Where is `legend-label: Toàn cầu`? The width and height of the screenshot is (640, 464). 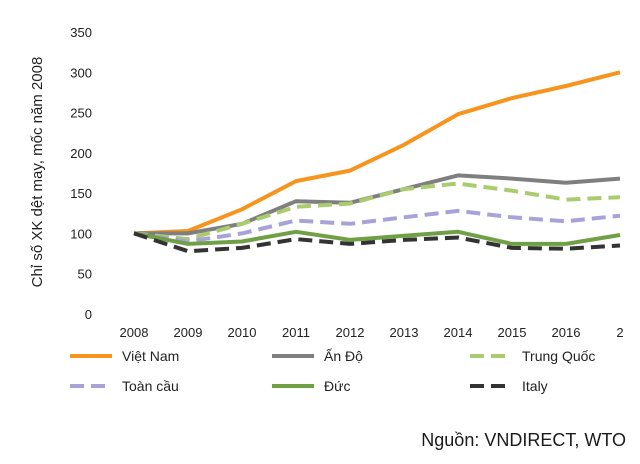 legend-label: Toàn cầu is located at coordinates (150, 386).